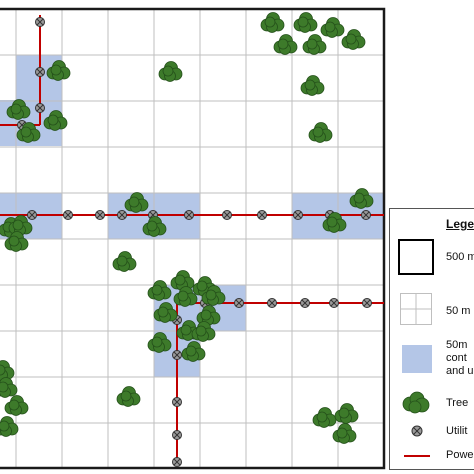  I want to click on legend-title: Lege, so click(460, 224).